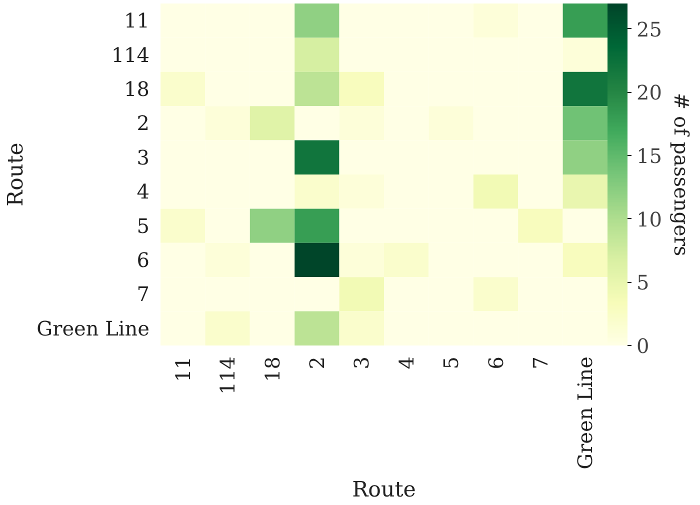 The width and height of the screenshot is (700, 505). I want to click on x-tick-label: Green Line, so click(585, 413).